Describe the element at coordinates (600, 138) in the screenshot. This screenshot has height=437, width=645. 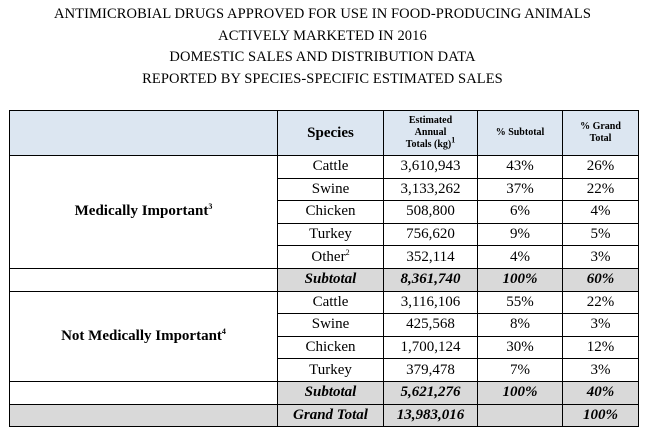
I see `header-pct-grand-line-2: Total` at that location.